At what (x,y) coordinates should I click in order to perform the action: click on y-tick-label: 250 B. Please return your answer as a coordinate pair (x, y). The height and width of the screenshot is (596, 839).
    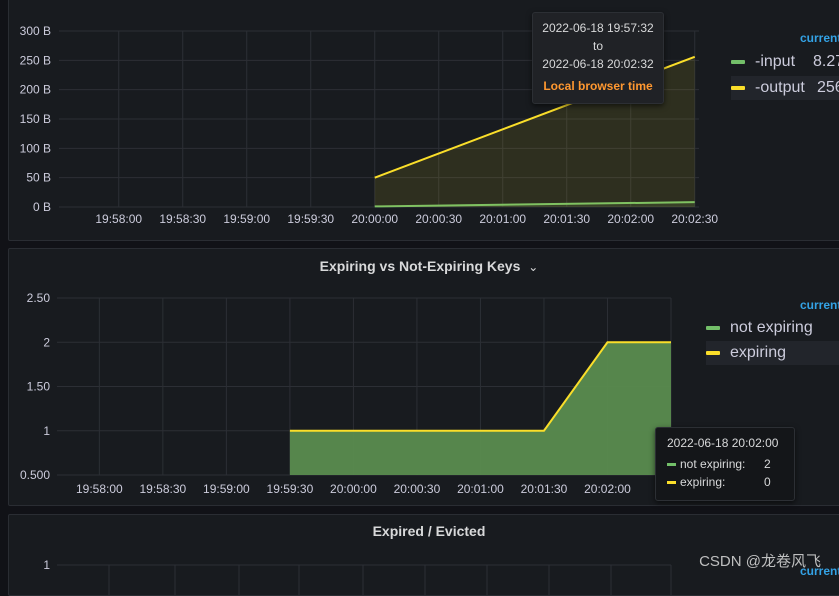
    Looking at the image, I should click on (35, 60).